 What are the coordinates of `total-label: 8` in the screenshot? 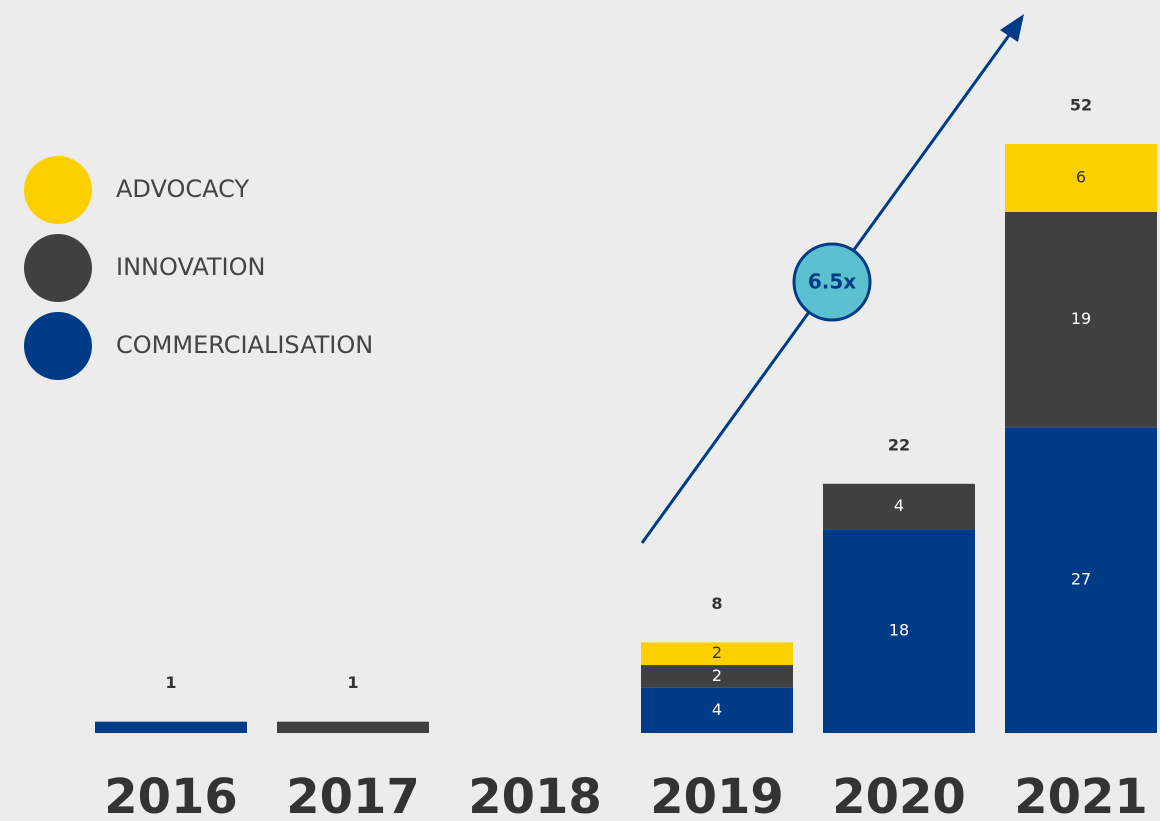 It's located at (716, 603).